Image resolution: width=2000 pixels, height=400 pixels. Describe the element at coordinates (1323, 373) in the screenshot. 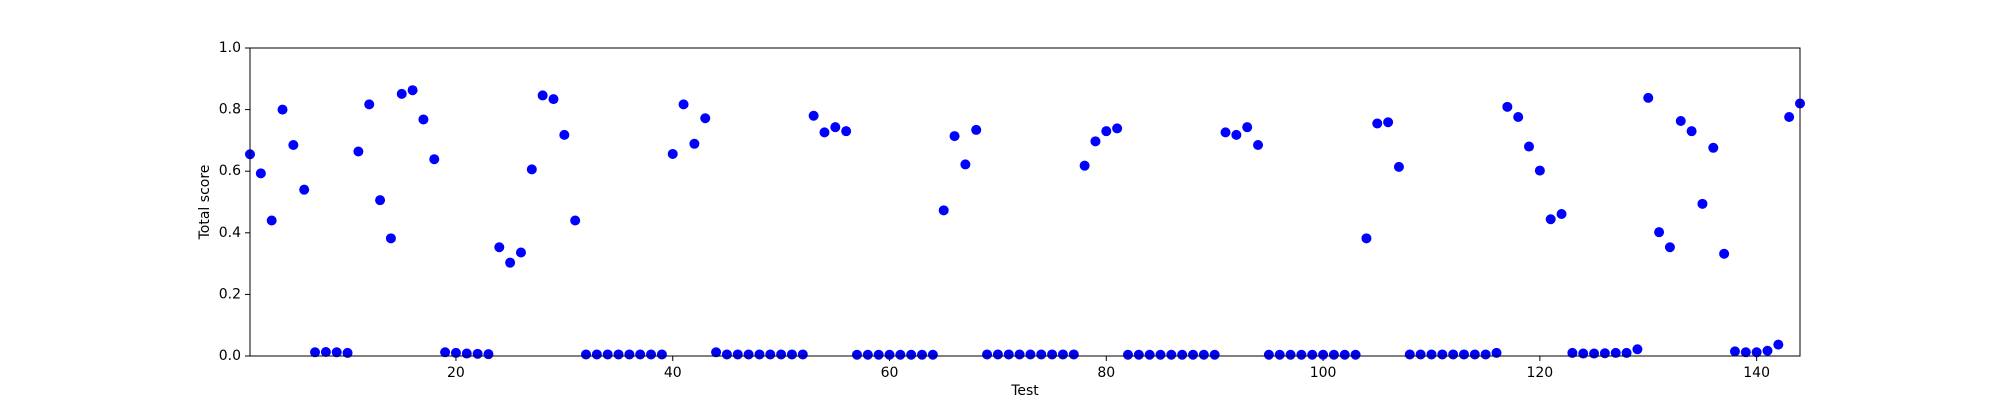

I see `x-tick-label: 100` at that location.